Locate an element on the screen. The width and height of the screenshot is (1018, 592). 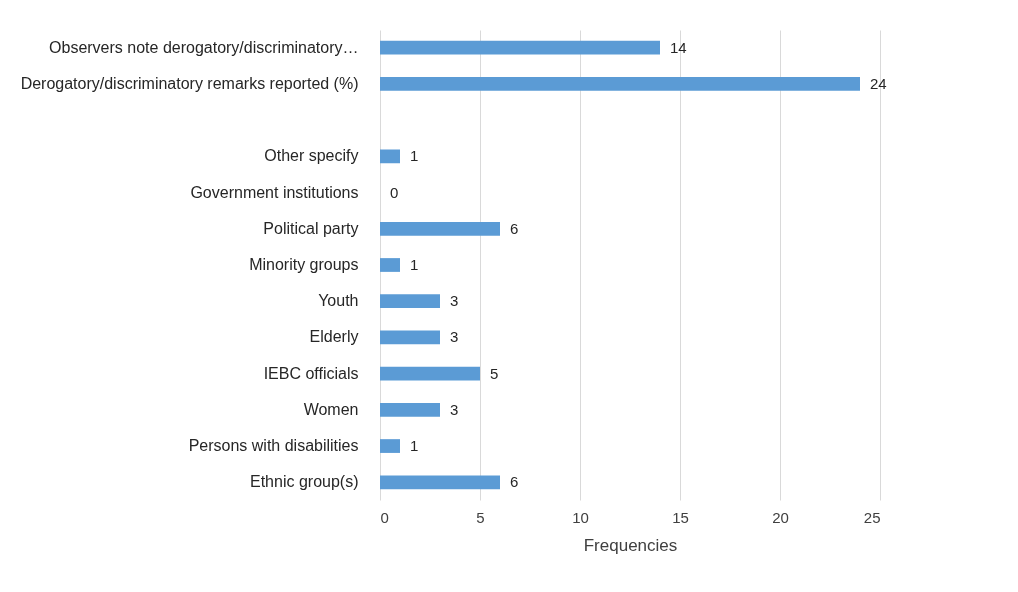
data-label: 5 is located at coordinates (494, 373).